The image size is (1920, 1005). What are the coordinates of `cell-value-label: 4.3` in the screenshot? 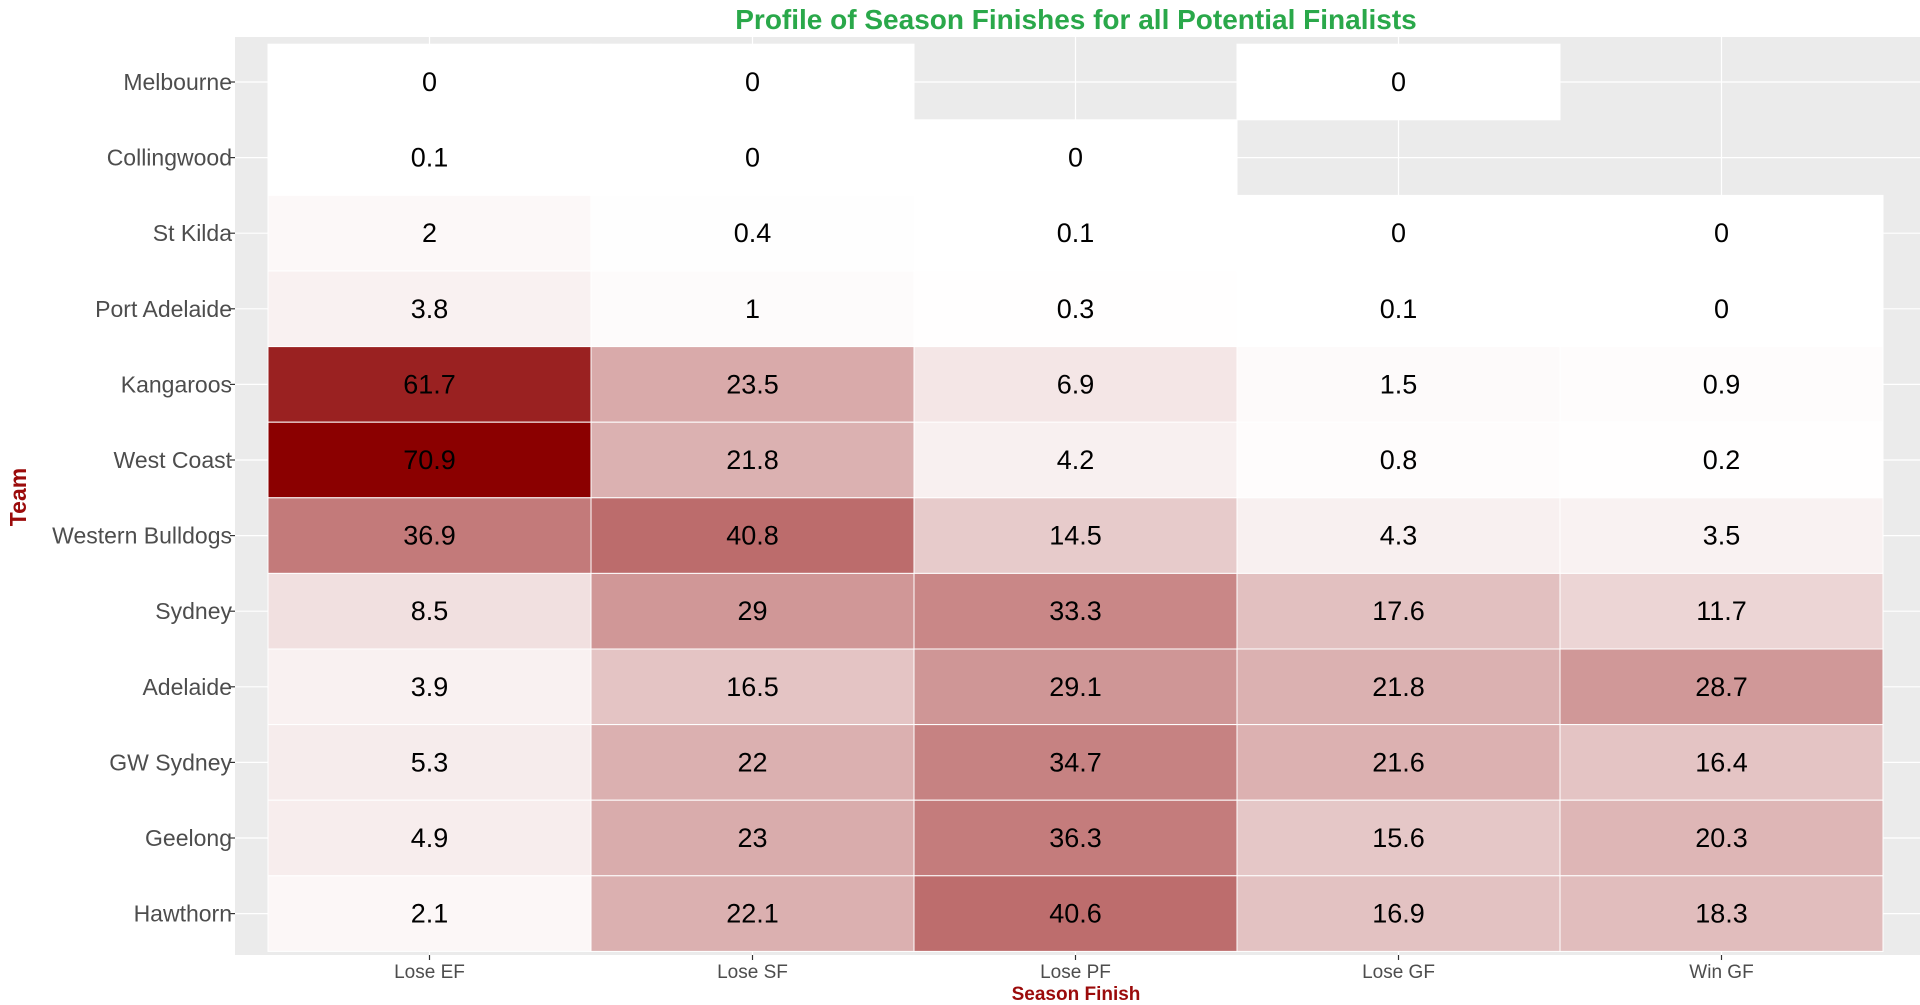 It's located at (1399, 536).